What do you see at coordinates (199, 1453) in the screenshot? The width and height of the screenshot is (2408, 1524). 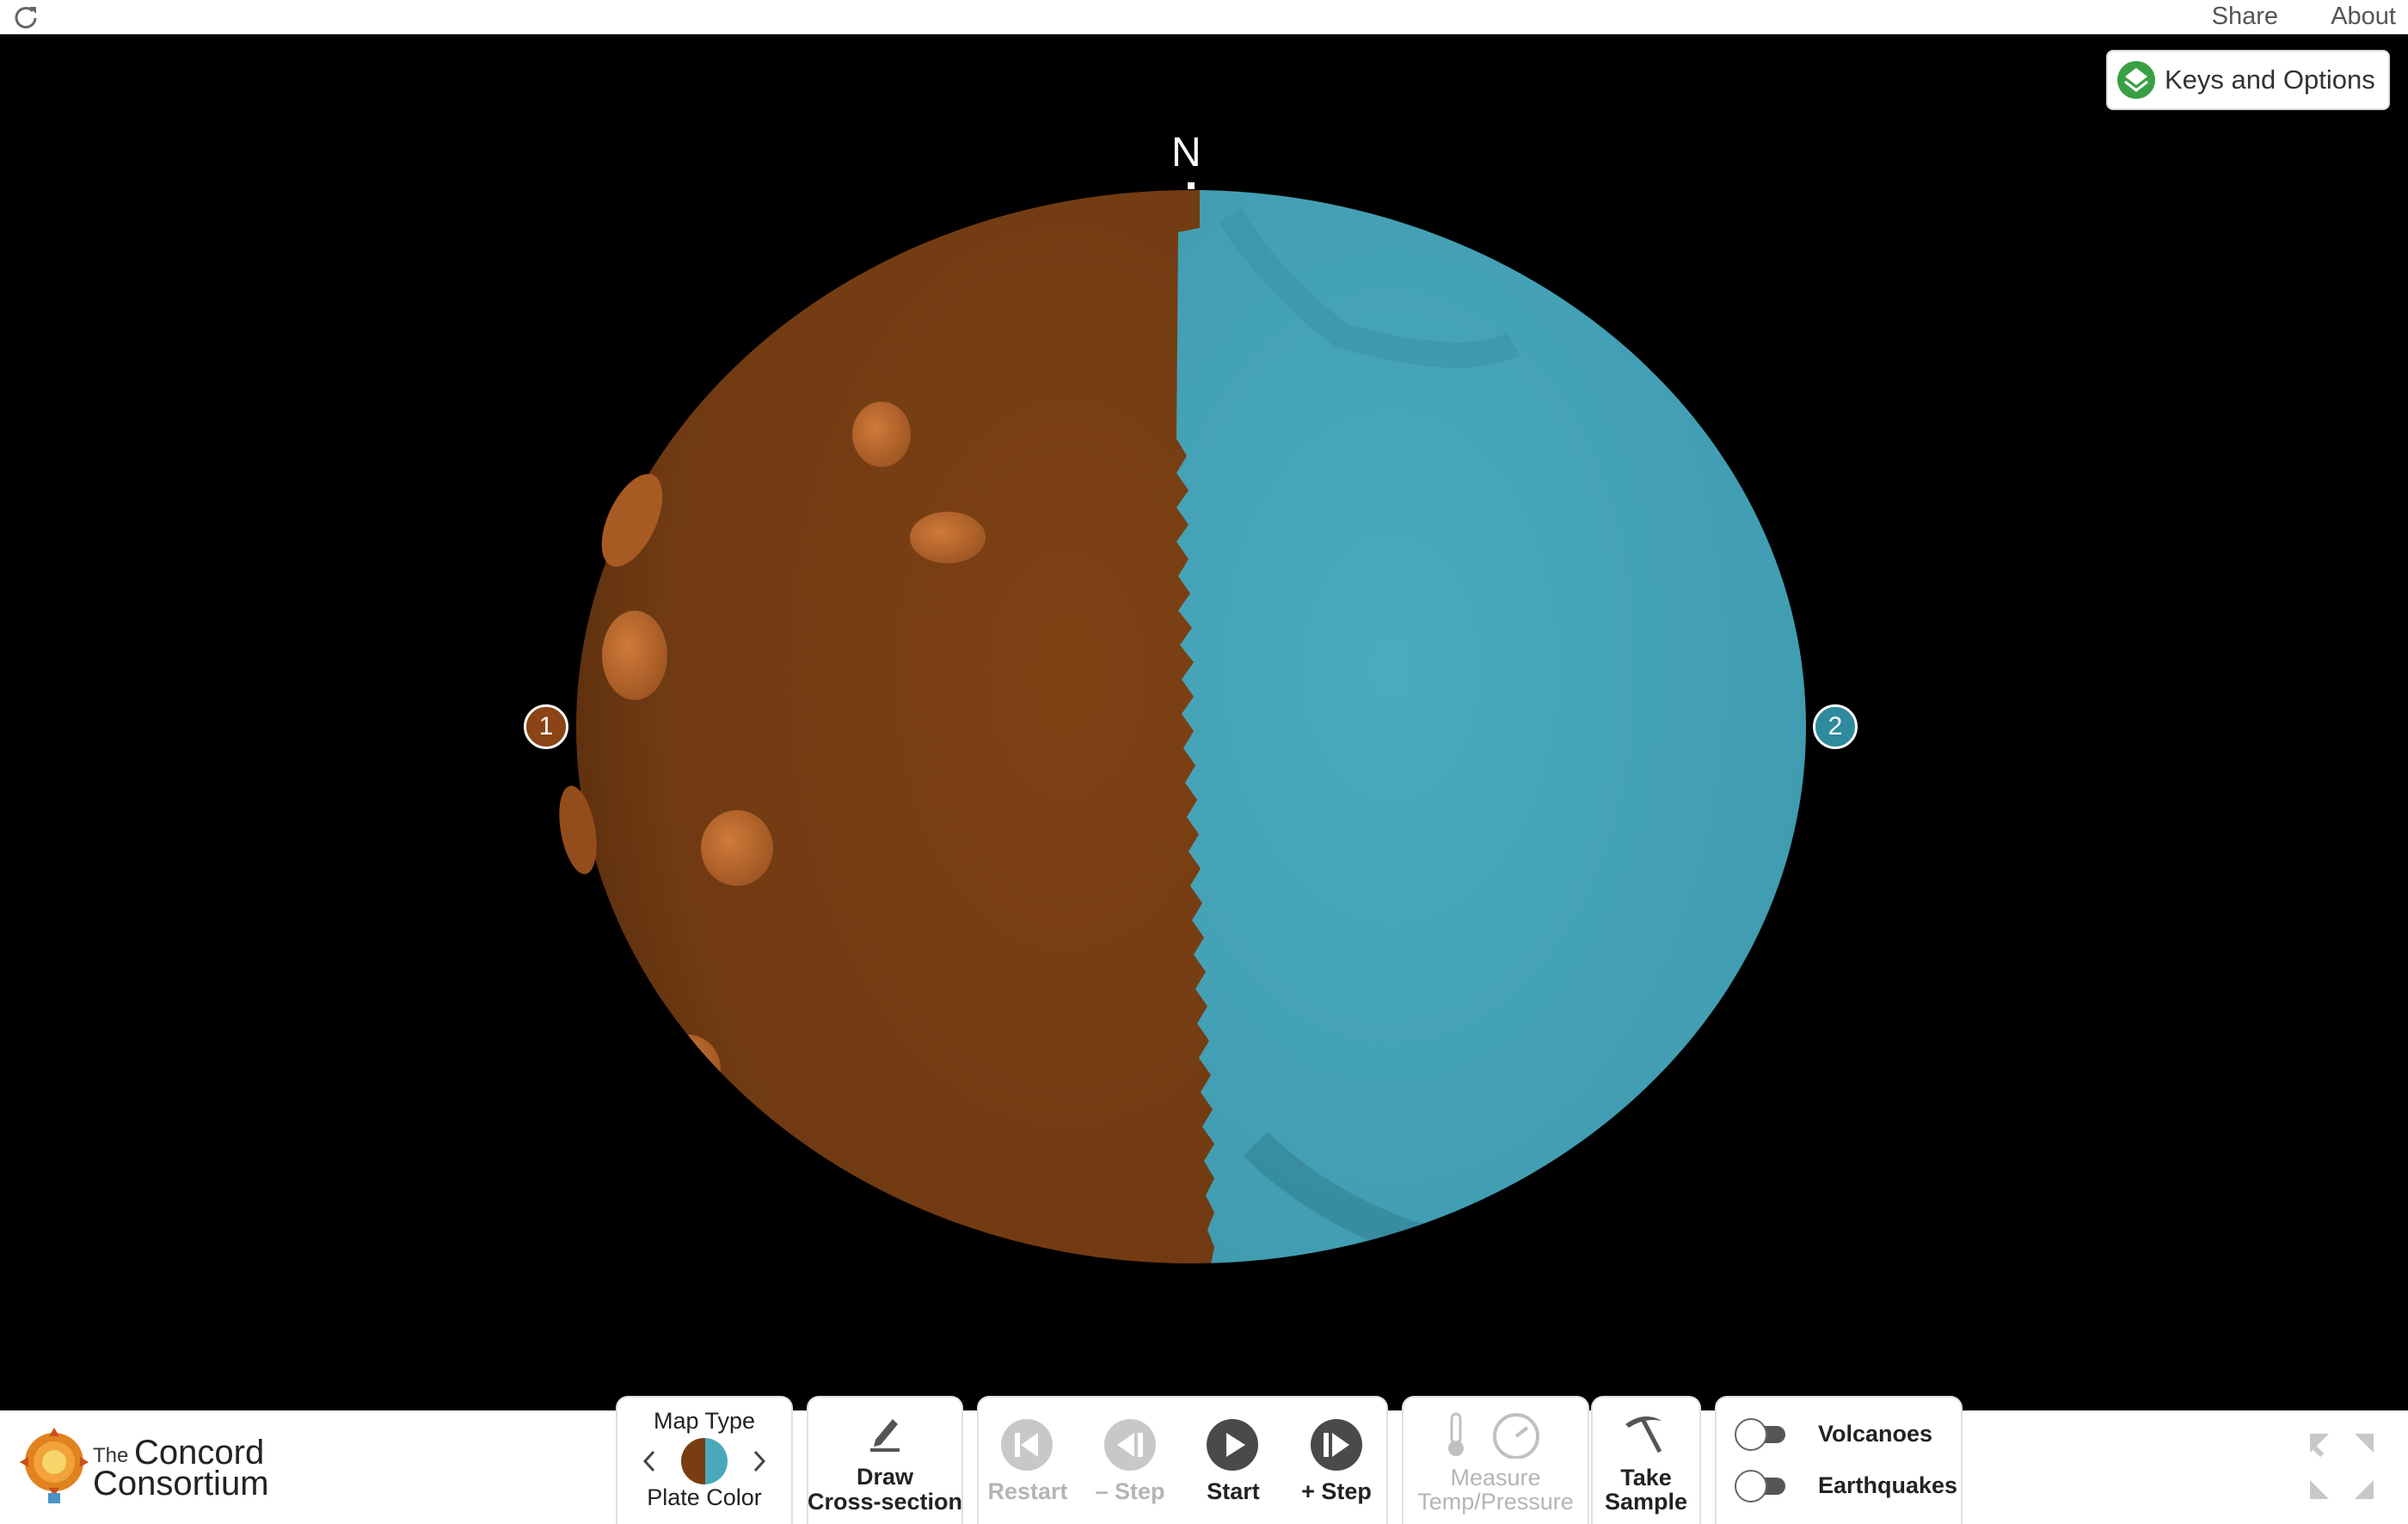 I see `logo-text-concord: Concord` at bounding box center [199, 1453].